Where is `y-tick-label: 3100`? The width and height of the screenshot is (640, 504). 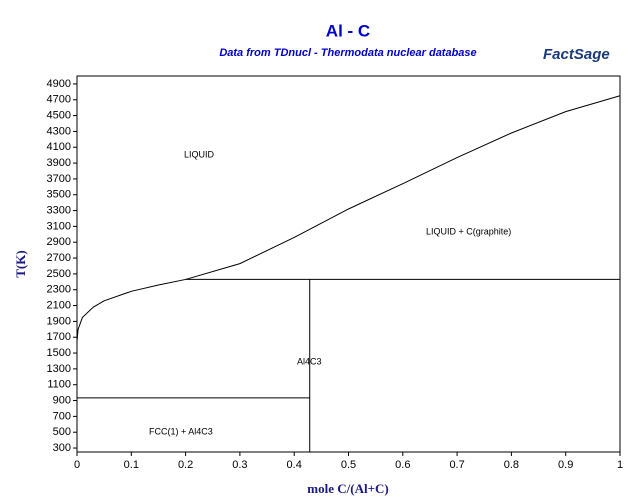
y-tick-label: 3100 is located at coordinates (59, 226).